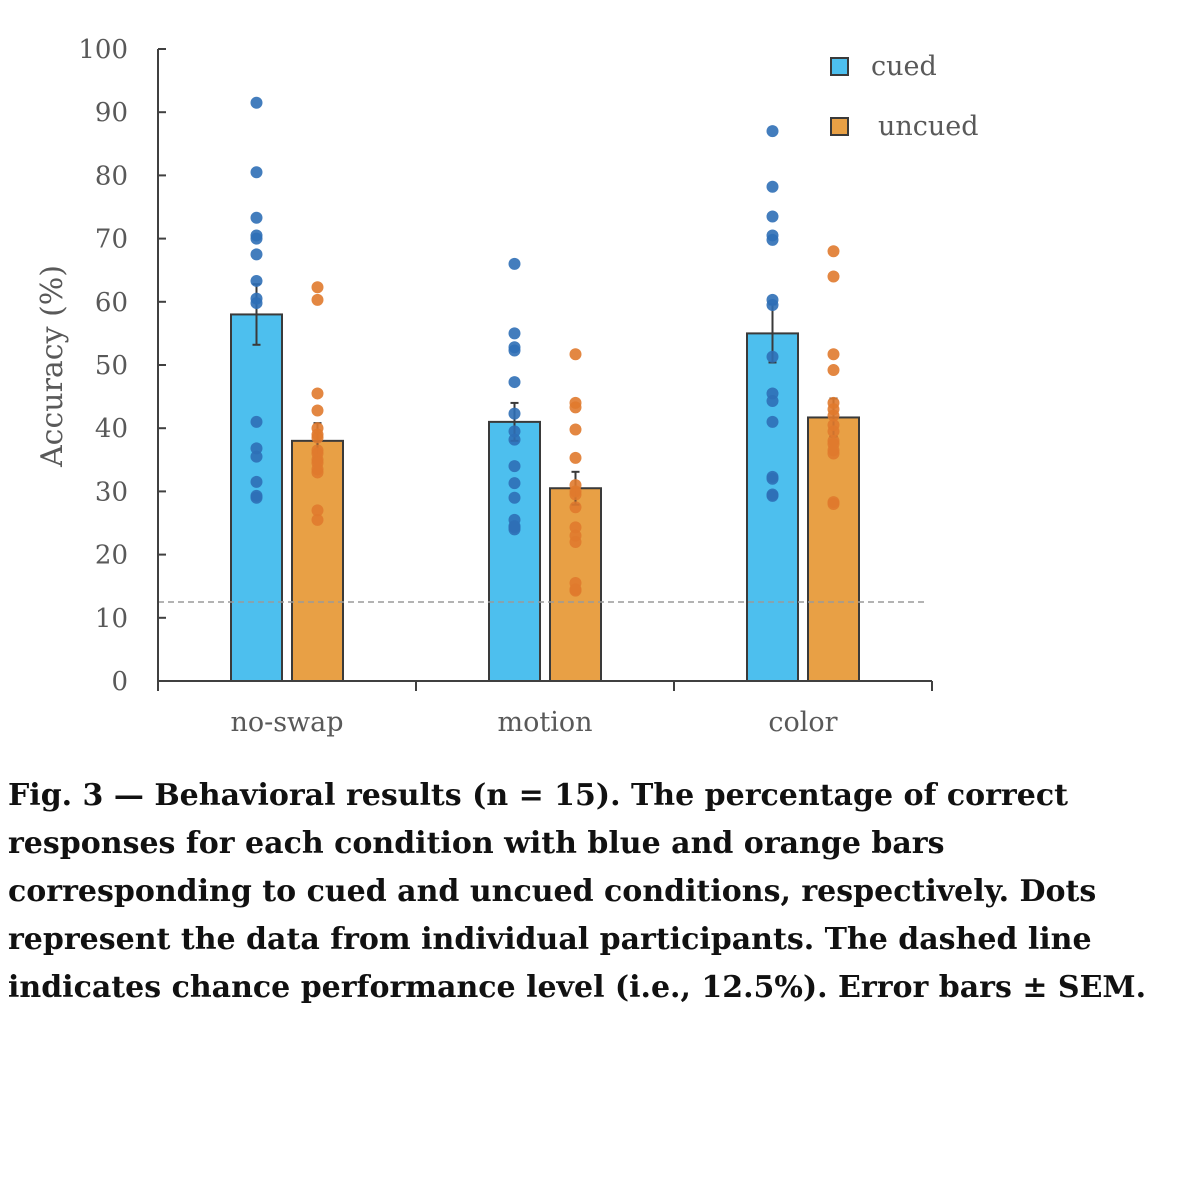  Describe the element at coordinates (839, 126) in the screenshot. I see `legend-swatch-uncued` at that location.